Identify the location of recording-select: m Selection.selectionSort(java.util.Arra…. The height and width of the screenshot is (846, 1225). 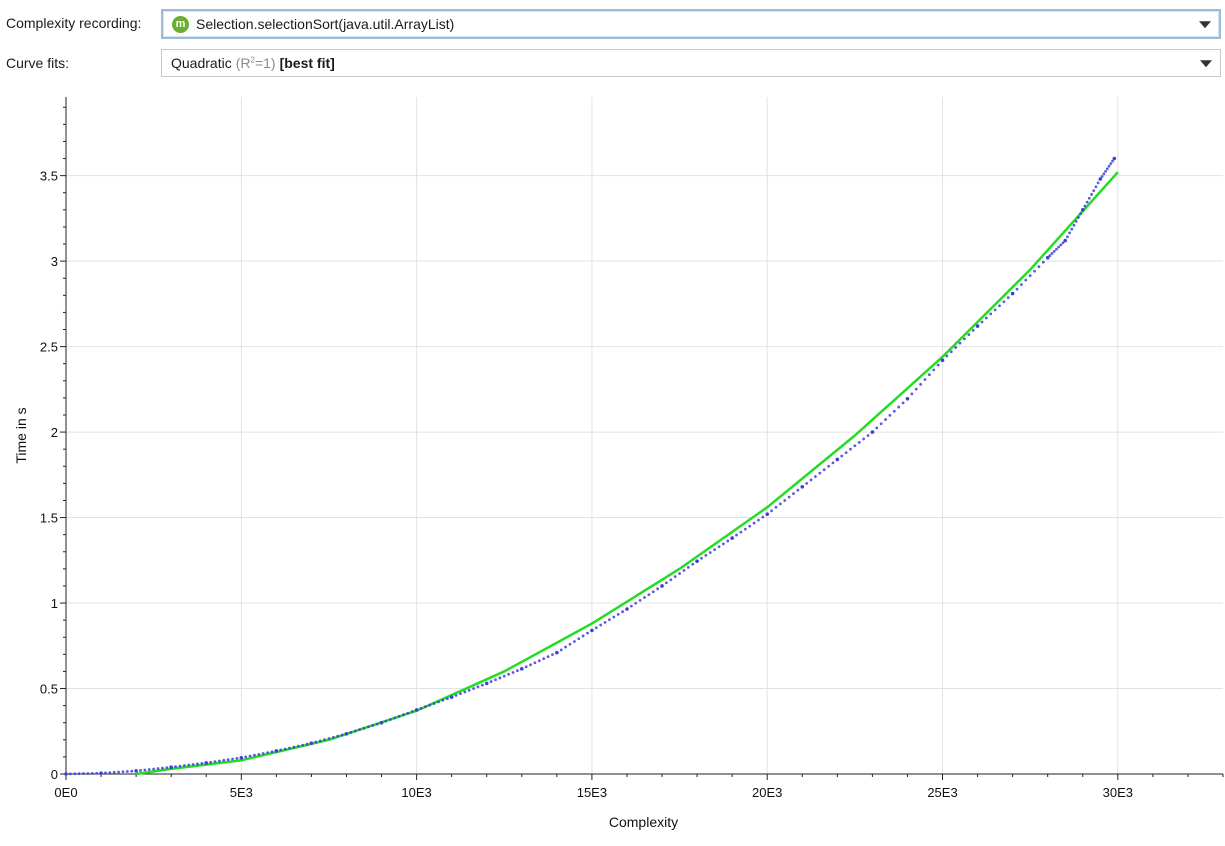
(691, 24).